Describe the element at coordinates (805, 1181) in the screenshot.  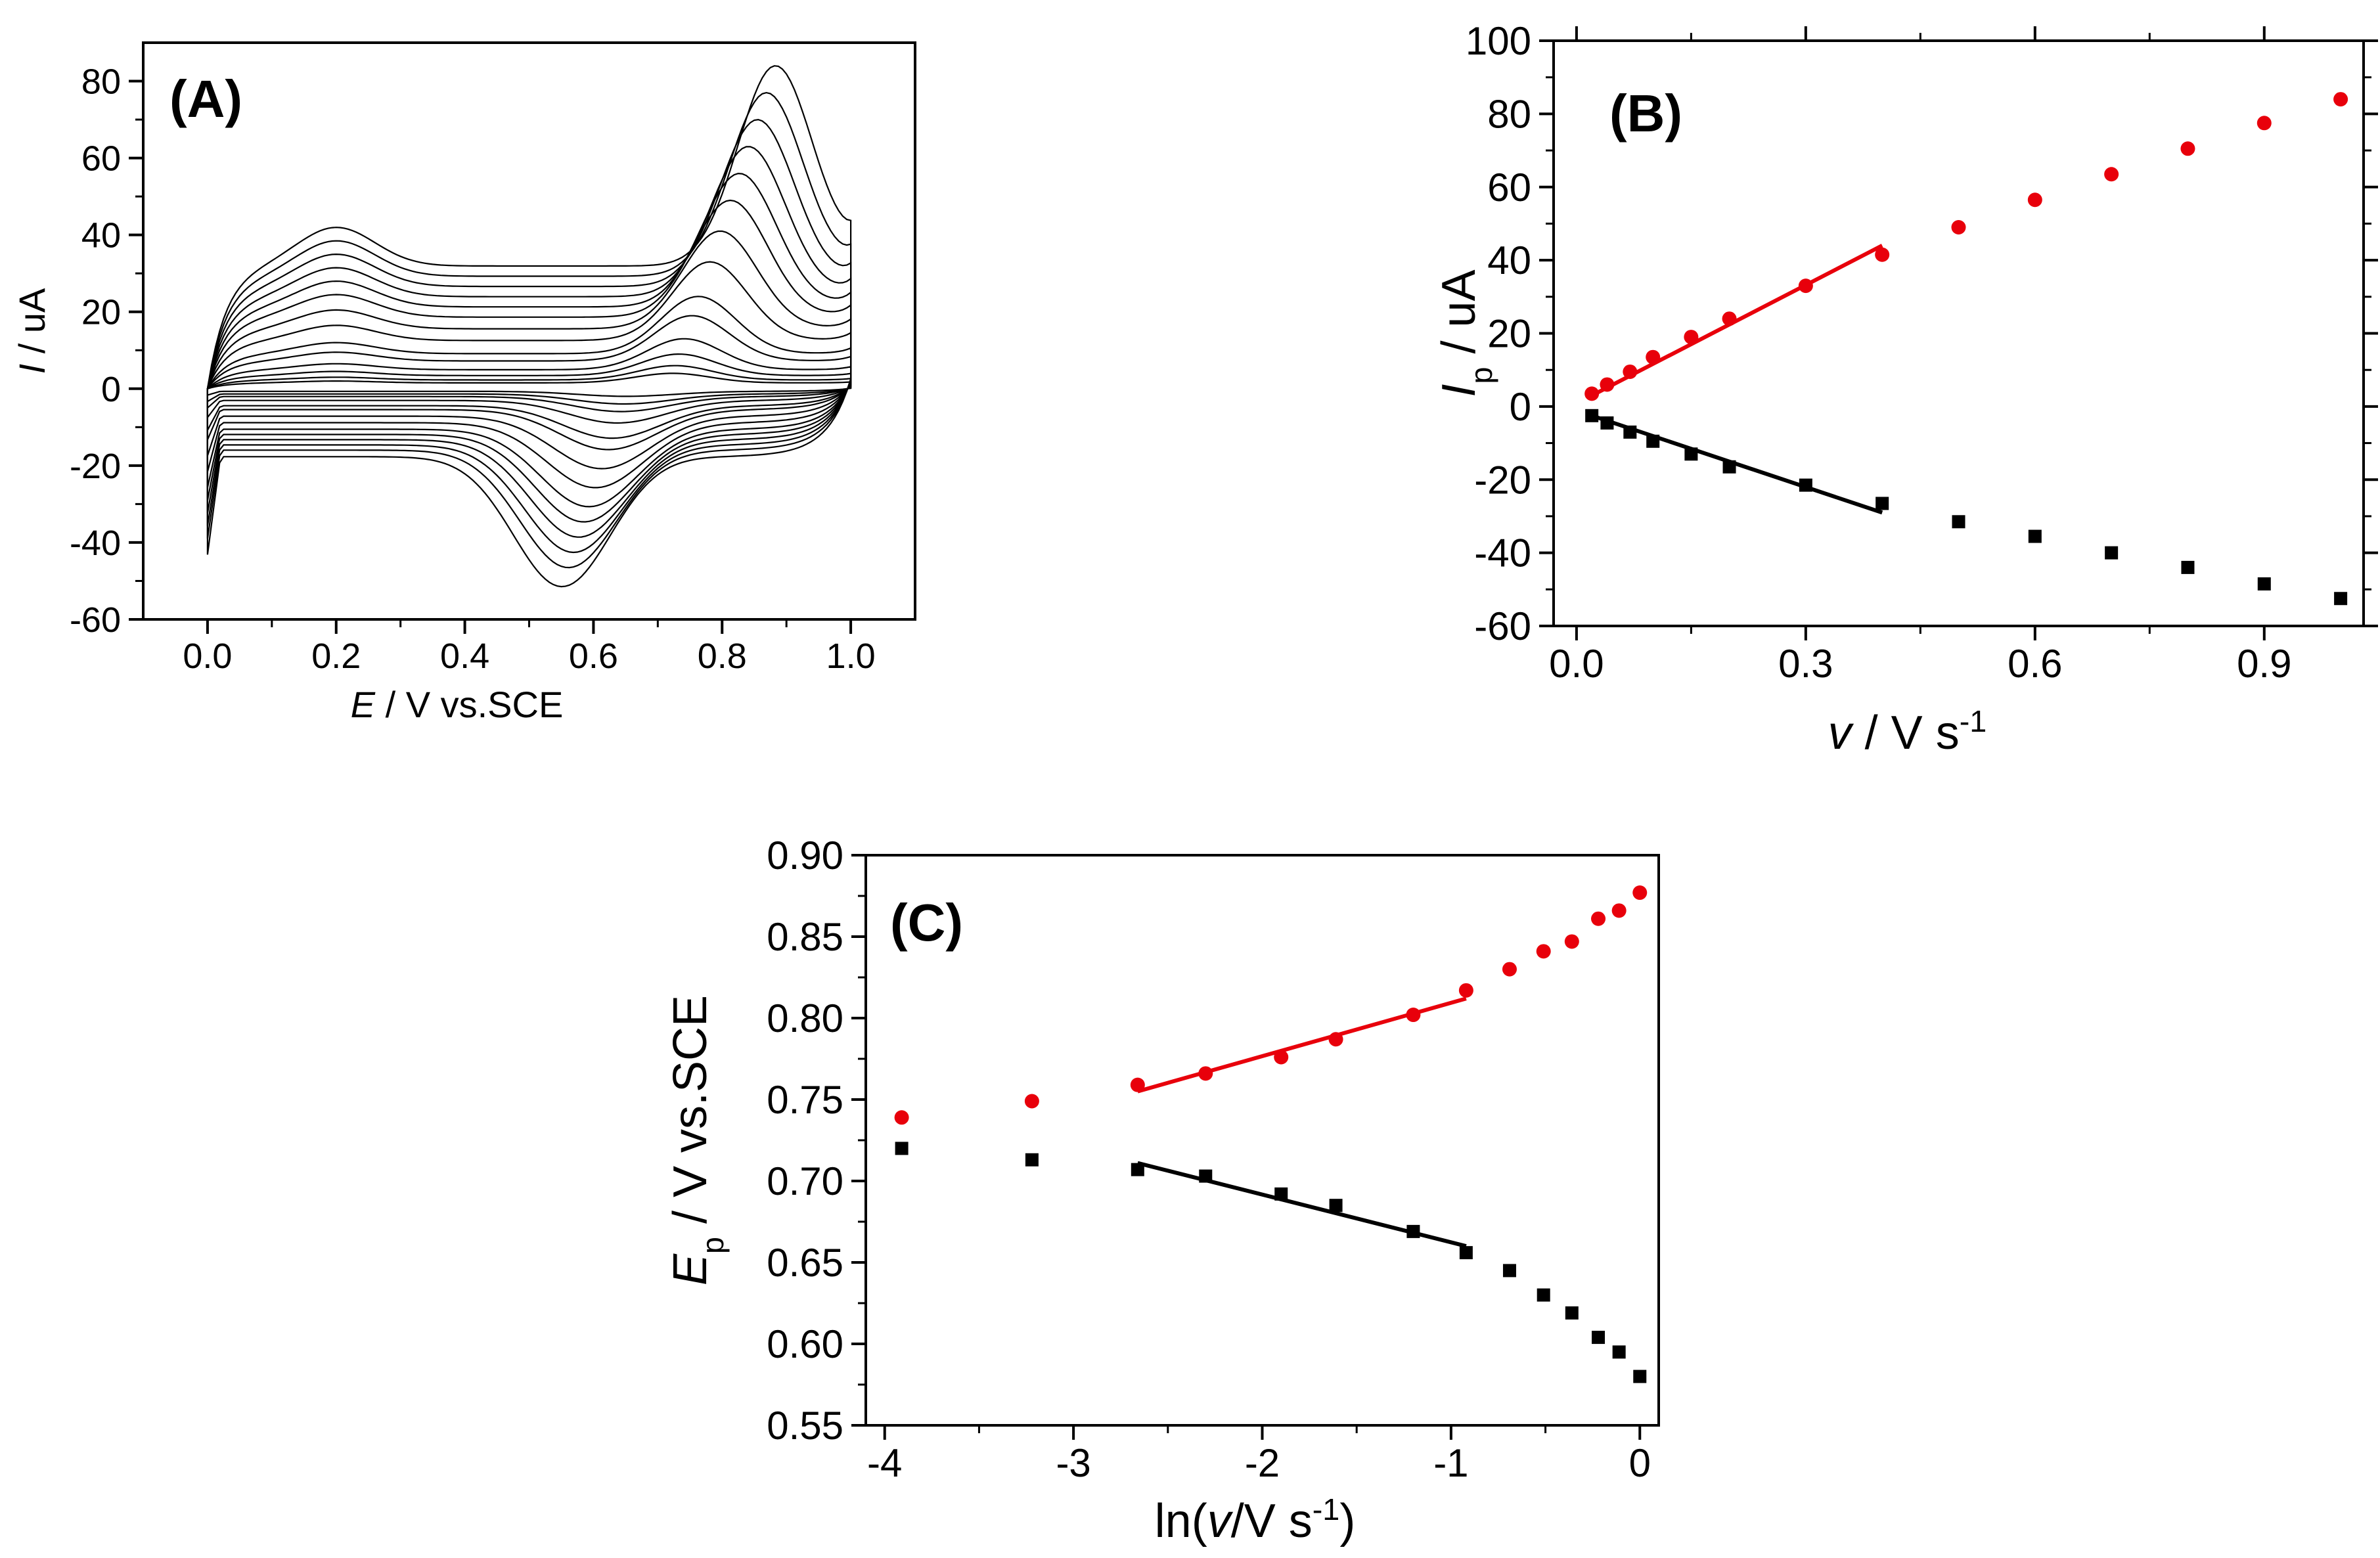
I see `y-tick-label: 0.70` at that location.